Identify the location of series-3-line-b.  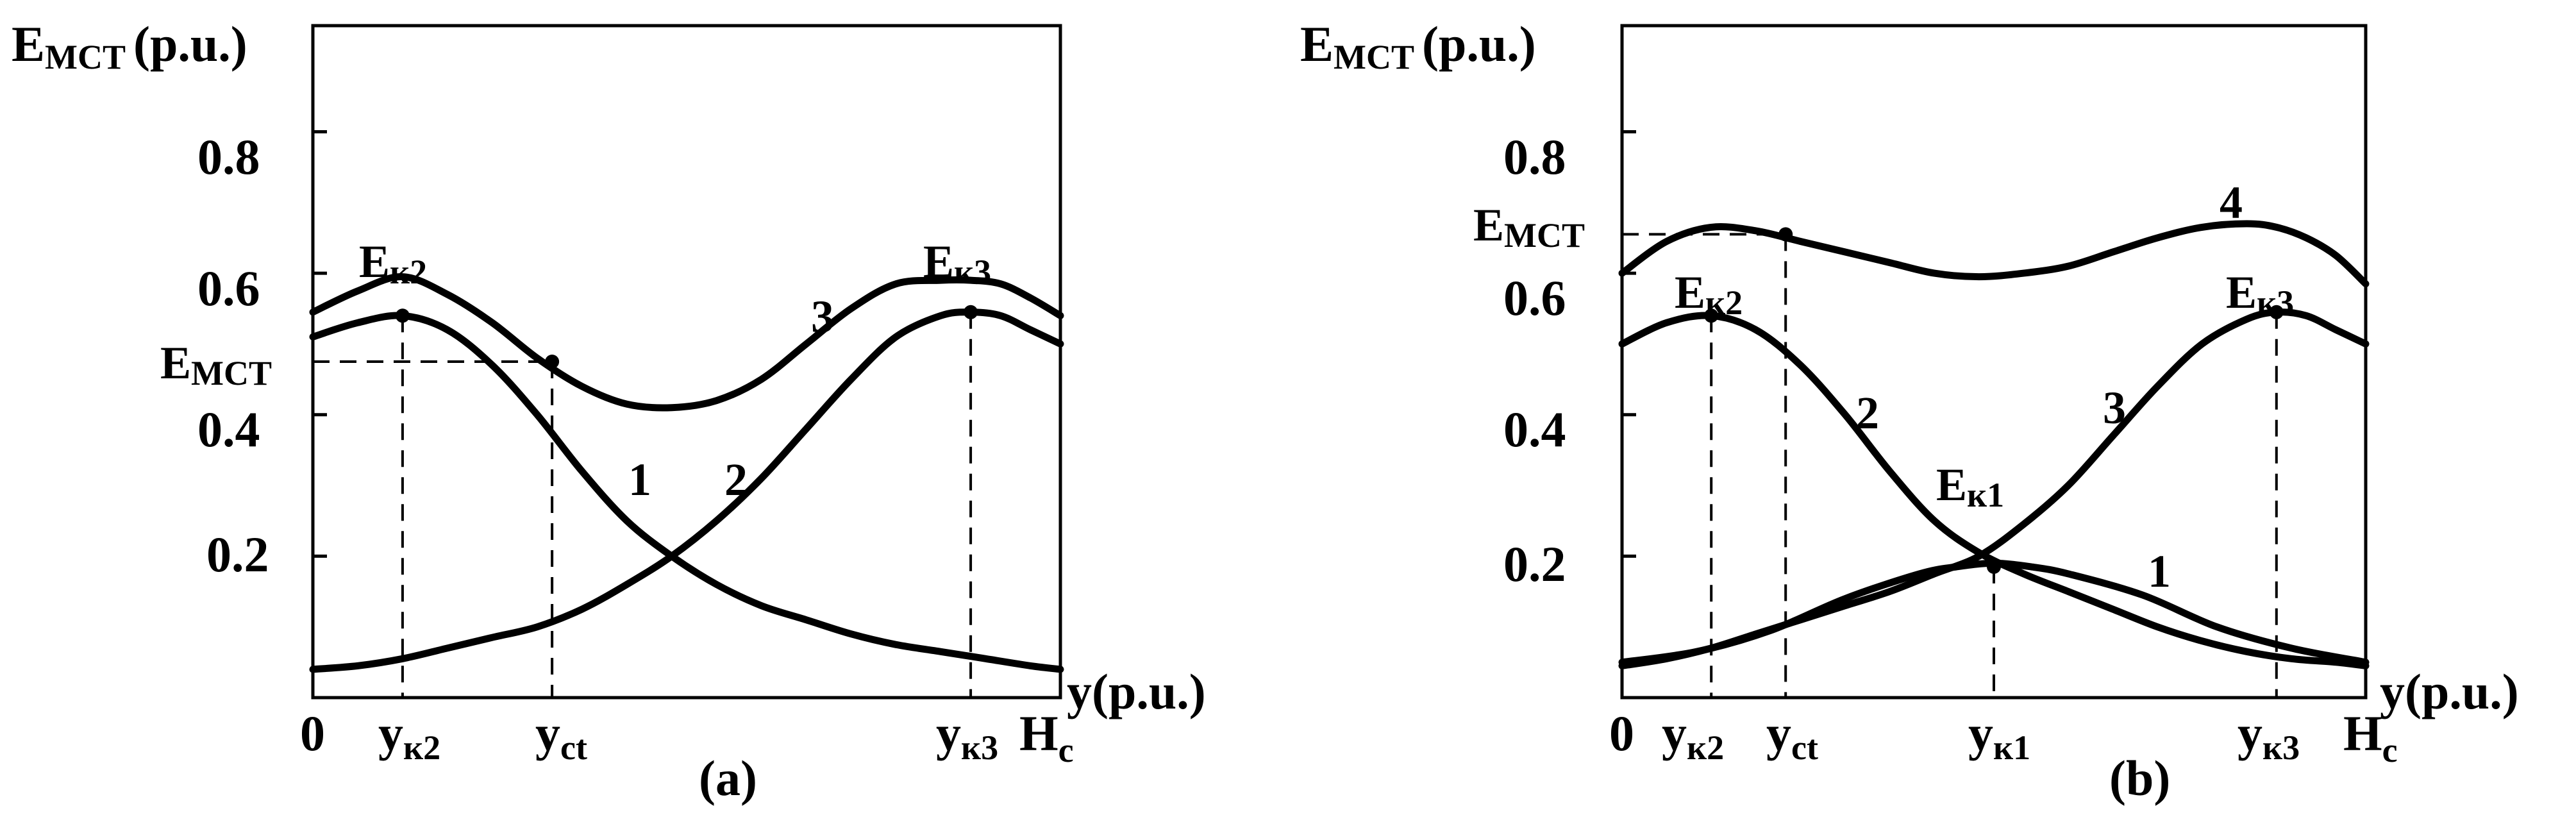
(1994, 489).